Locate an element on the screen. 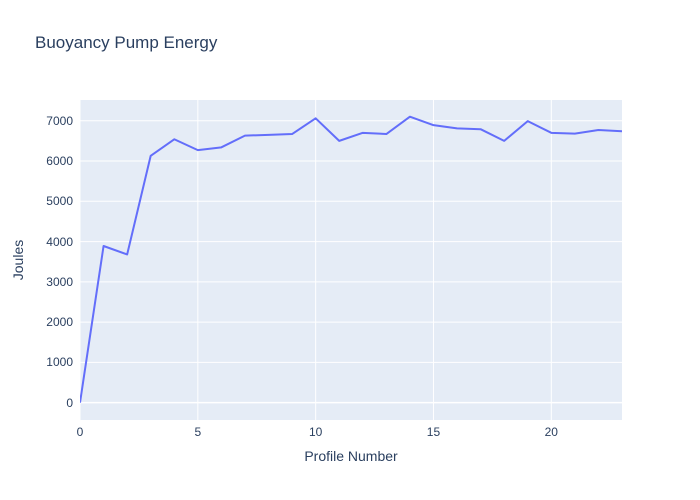 This screenshot has height=500, width=700. y-tick-label: 1000 is located at coordinates (59, 362).